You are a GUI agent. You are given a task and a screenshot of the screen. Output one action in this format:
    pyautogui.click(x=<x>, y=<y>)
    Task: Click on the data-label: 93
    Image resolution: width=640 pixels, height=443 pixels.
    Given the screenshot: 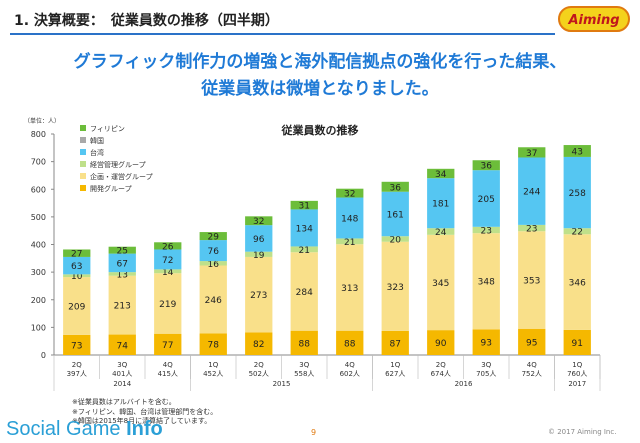 What is the action you would take?
    pyautogui.click(x=486, y=344)
    